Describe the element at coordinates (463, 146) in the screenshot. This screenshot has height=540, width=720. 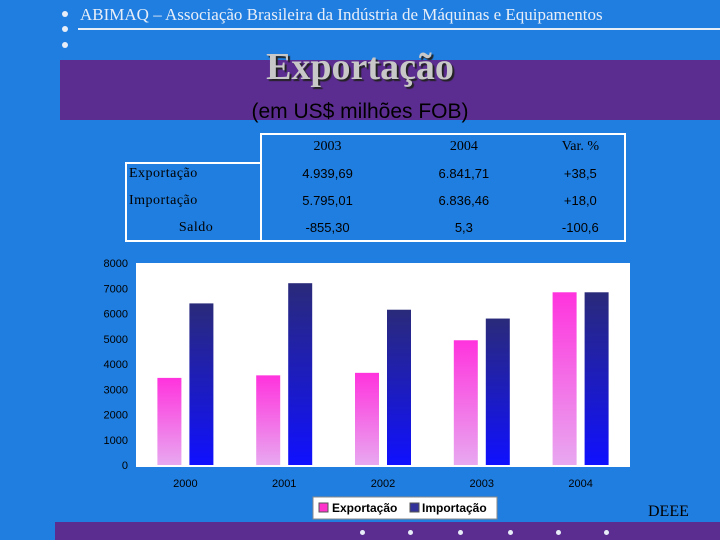
I see `table-header-cell: 2004` at that location.